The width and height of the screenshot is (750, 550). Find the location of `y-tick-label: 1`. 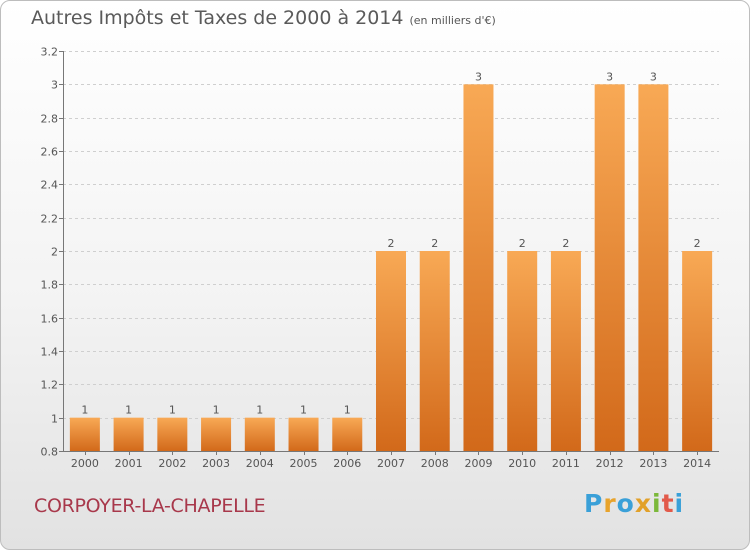

y-tick-label: 1 is located at coordinates (54, 419).